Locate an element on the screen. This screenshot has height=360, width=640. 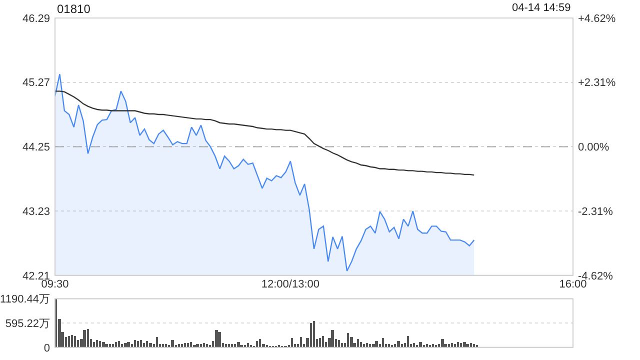
y-tick-label: 45.27 is located at coordinates (36, 83).